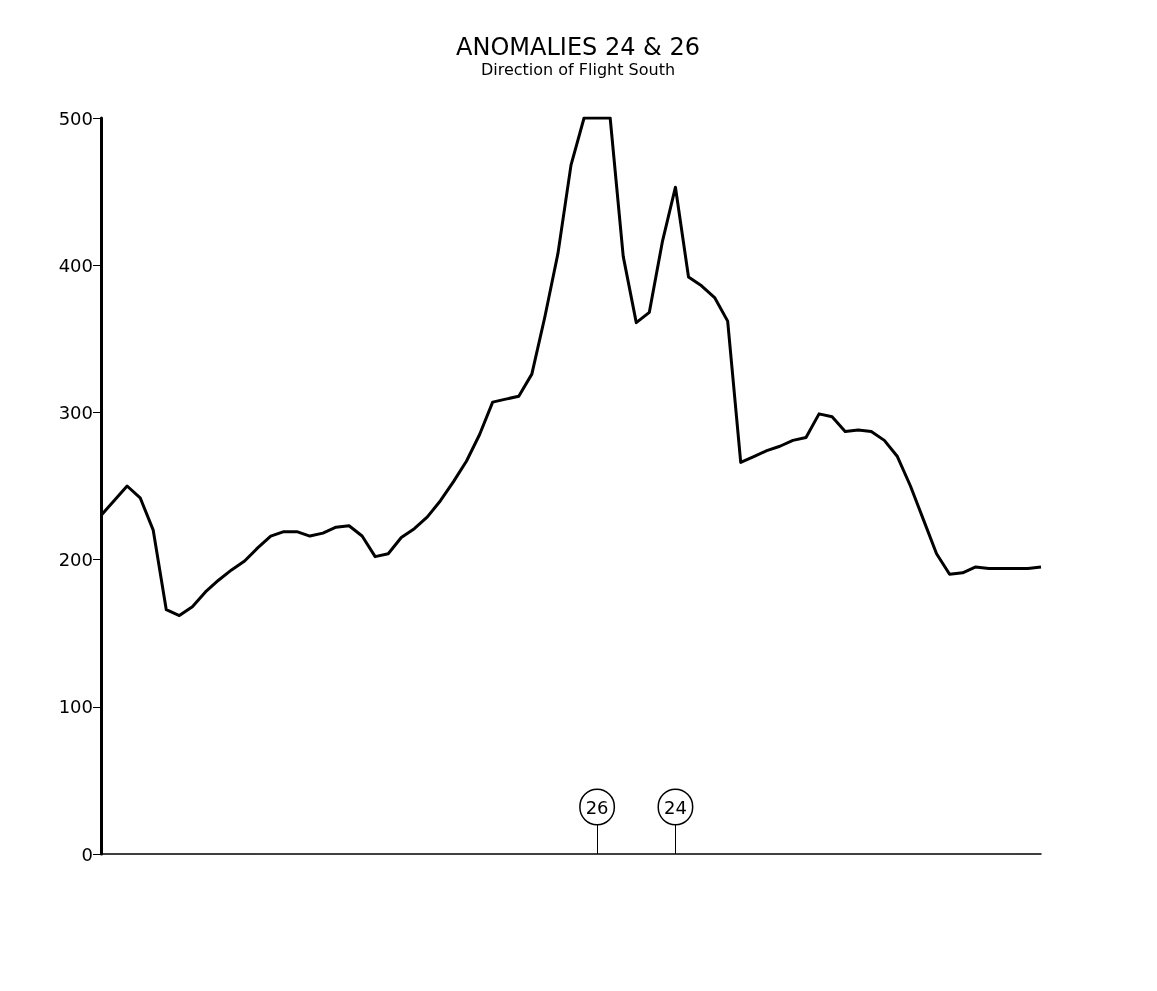  Describe the element at coordinates (75, 707) in the screenshot. I see `y-tick-label: 100` at that location.